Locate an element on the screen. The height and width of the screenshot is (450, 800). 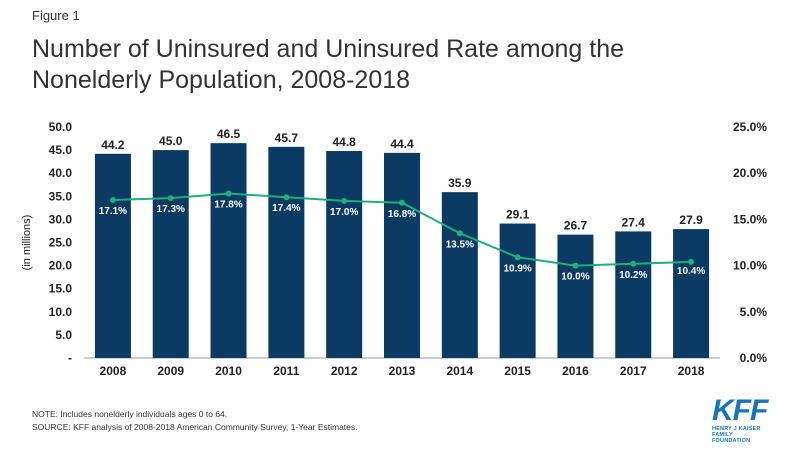
y-tick-label: 20.0 is located at coordinates (61, 266).